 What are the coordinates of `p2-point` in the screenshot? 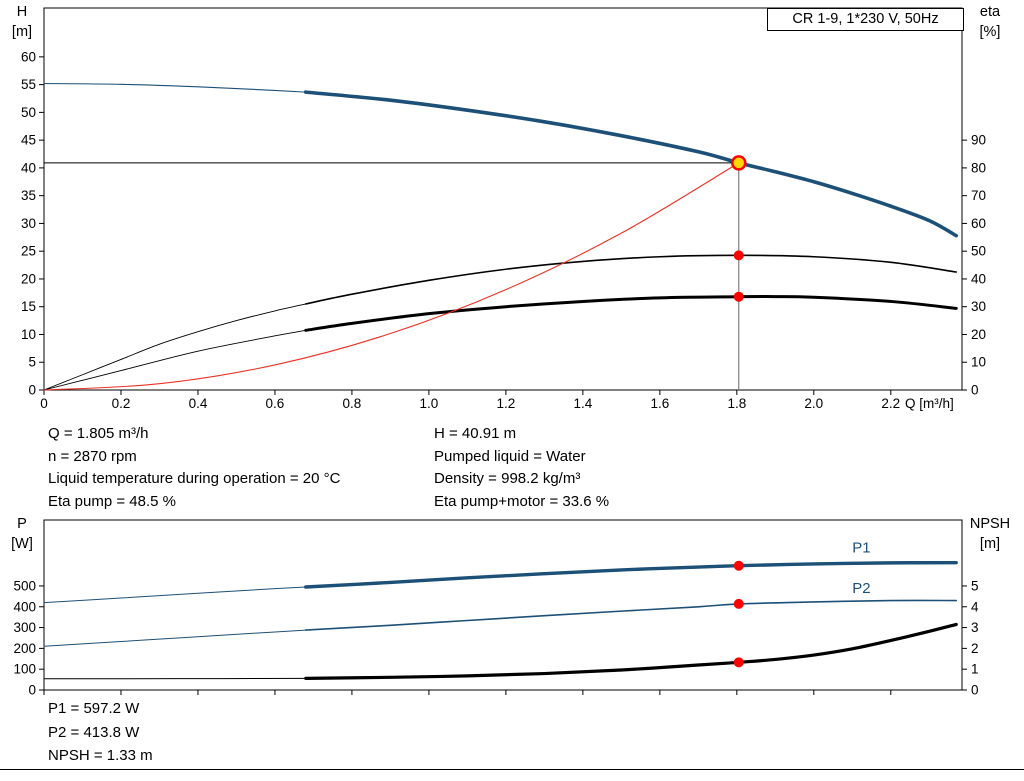 It's located at (738, 603).